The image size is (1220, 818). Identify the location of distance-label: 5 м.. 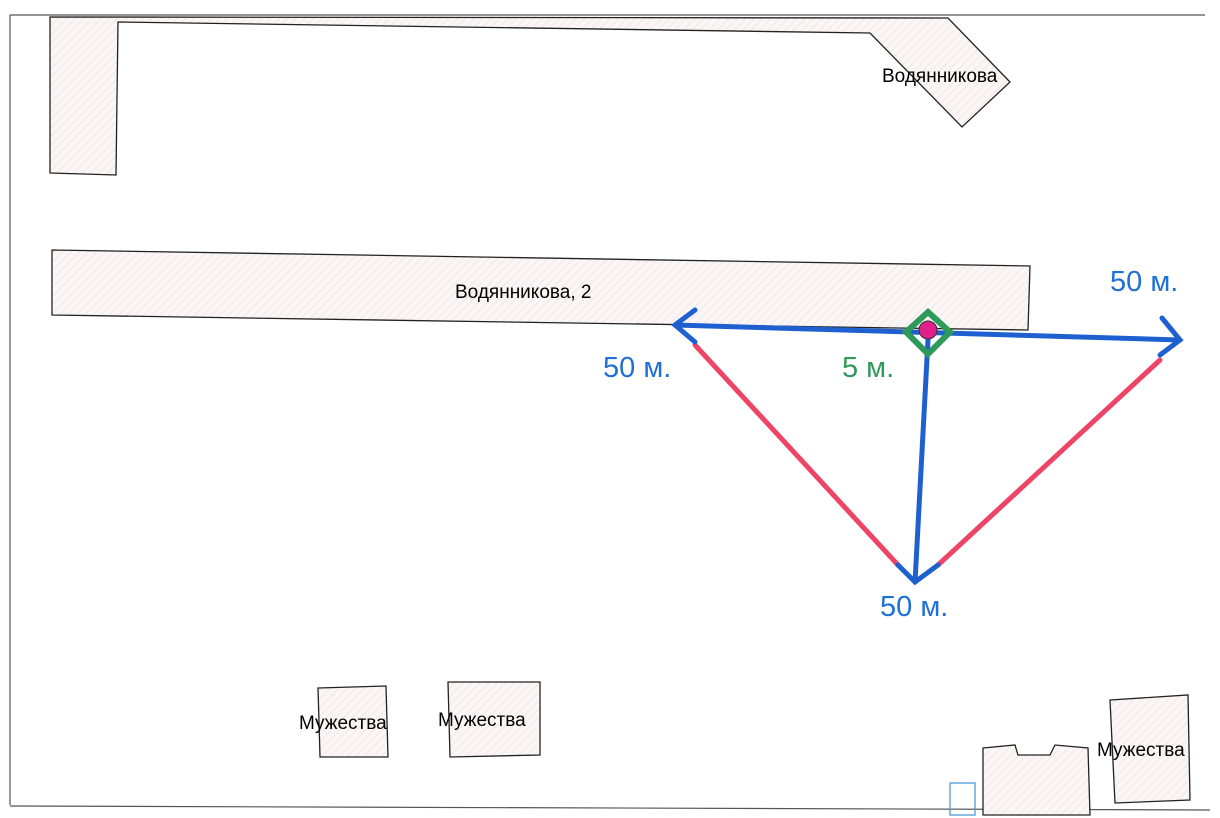
(868, 368).